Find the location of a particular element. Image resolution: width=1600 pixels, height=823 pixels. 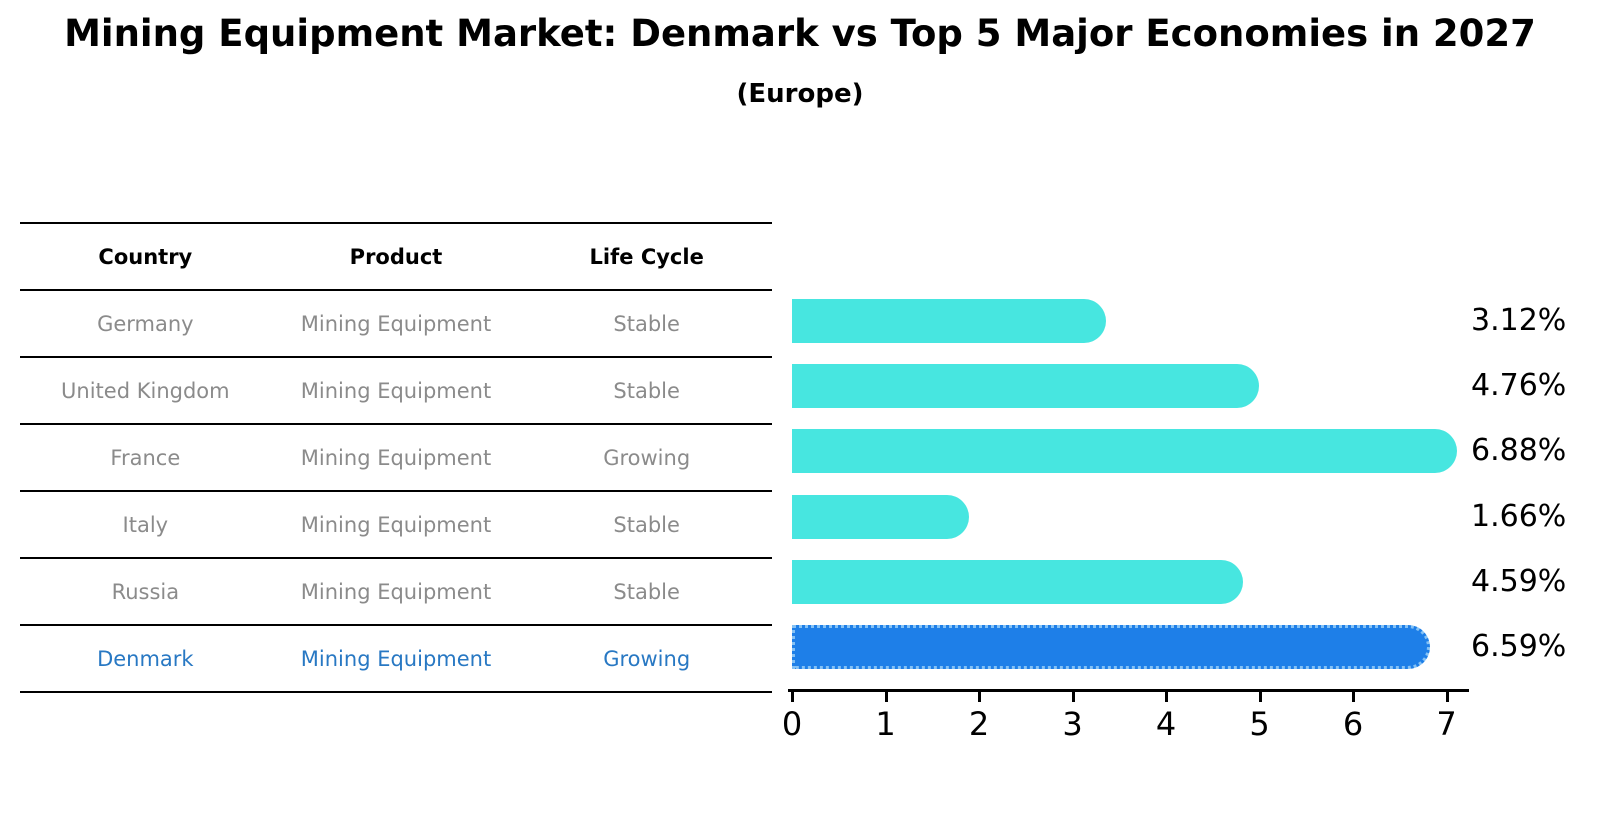

value-label: 6.88% is located at coordinates (1519, 450).